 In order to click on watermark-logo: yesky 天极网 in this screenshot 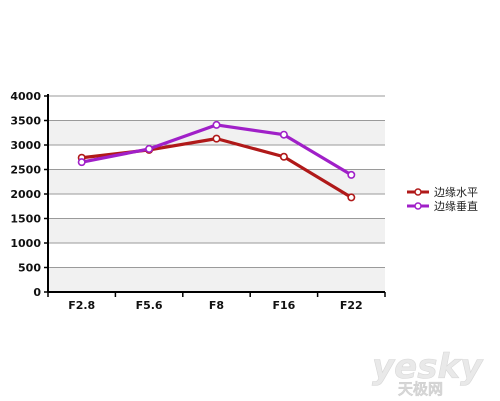, I will do `click(428, 373)`.